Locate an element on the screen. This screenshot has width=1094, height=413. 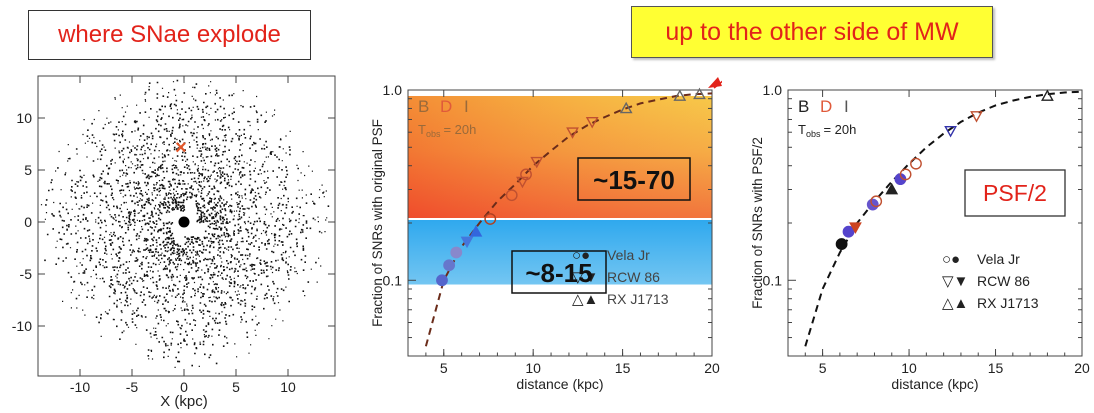
galaxy-ytick-label: 10 is located at coordinates (24, 118).